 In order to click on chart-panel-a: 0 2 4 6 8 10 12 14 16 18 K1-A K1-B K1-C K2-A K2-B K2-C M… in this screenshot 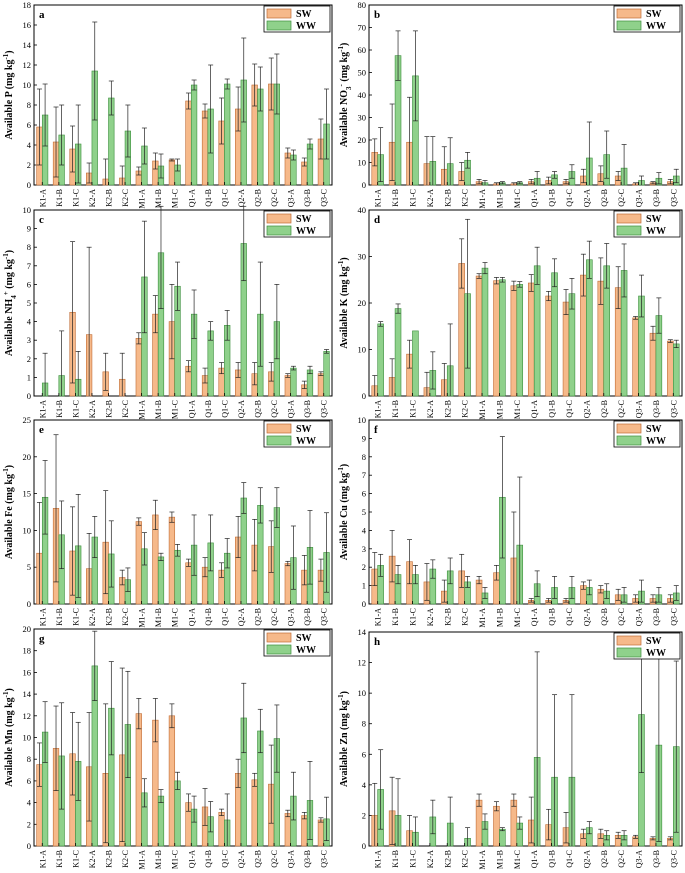, I will do `click(167, 104)`.